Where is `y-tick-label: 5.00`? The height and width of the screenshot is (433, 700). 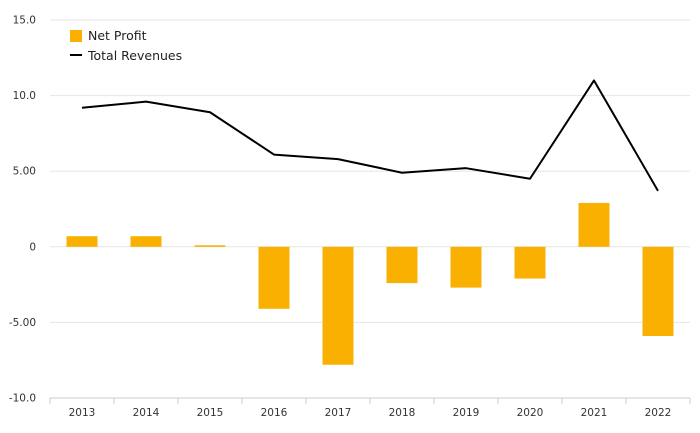 y-tick-label: 5.00 is located at coordinates (24, 172).